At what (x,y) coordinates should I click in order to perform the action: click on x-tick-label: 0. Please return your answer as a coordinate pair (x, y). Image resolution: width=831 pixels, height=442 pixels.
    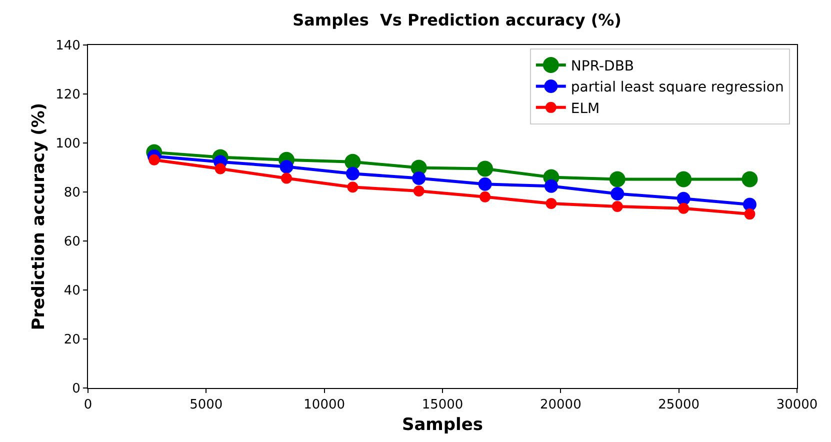
    Looking at the image, I should click on (88, 405).